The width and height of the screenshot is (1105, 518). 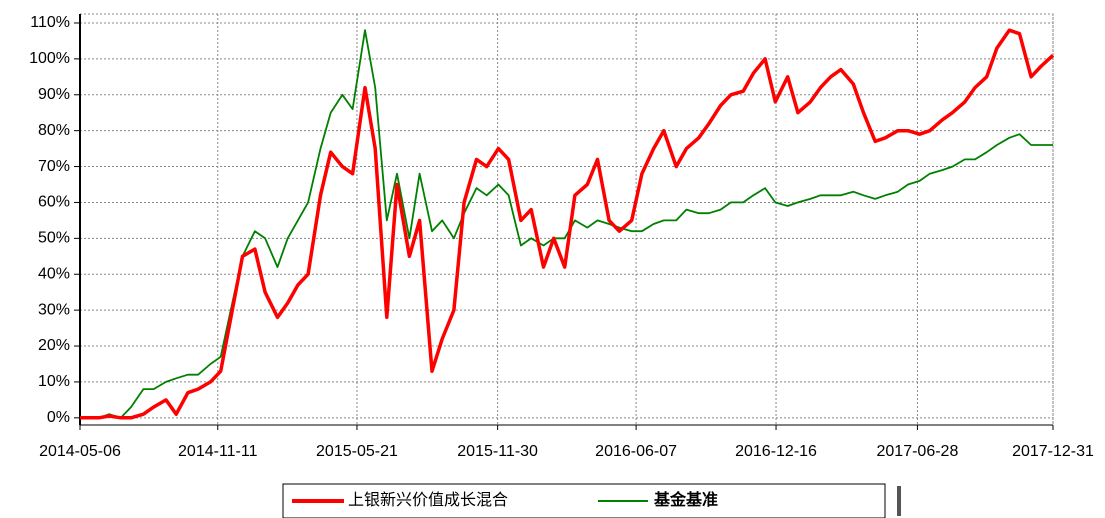 I want to click on x-tick-label: 2016-06-07, so click(x=636, y=451).